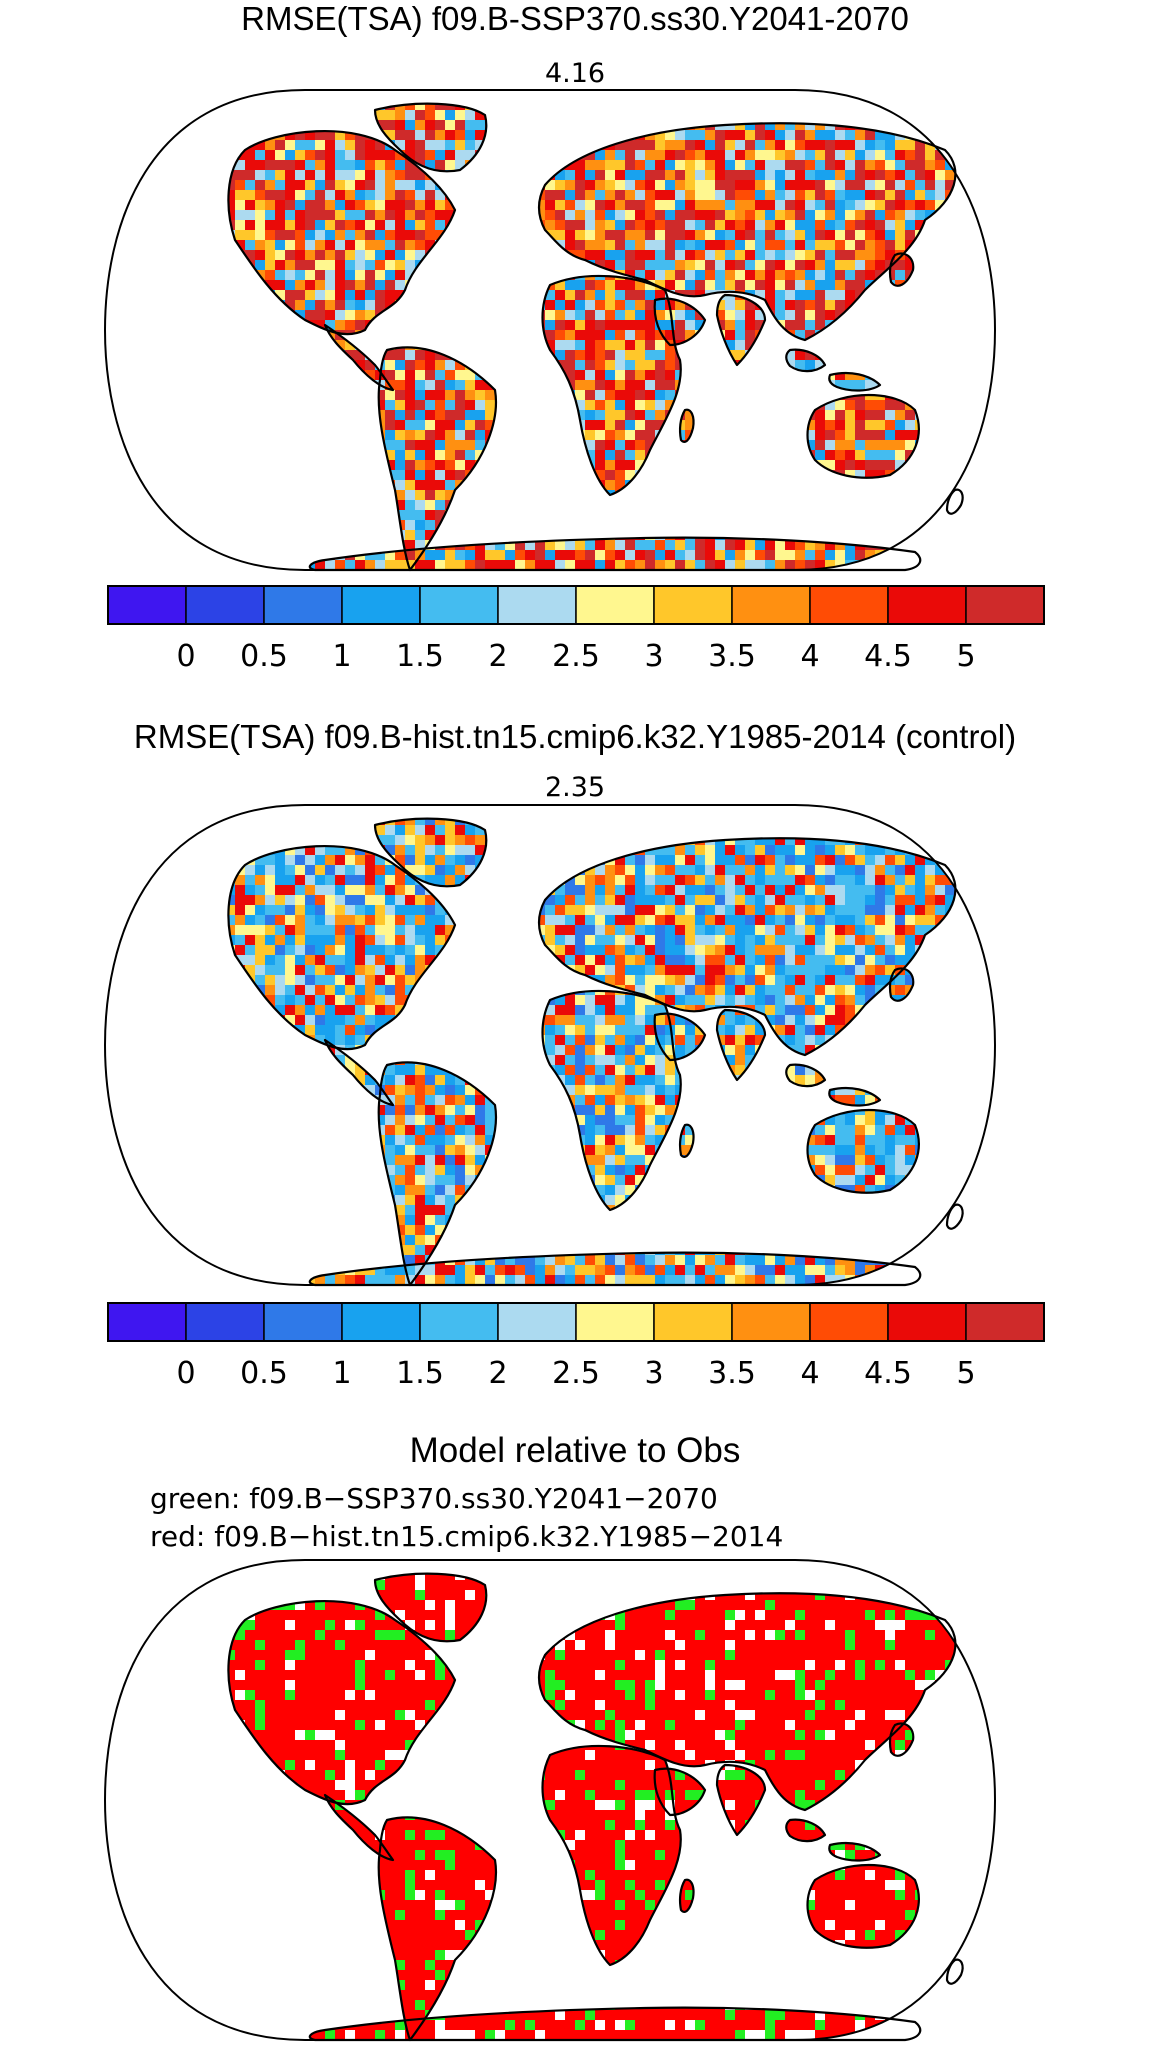  What do you see at coordinates (575, 18) in the screenshot?
I see `panel-title: RMSE(TSA) f09.B-SSP370.ss30.Y2041-2070` at bounding box center [575, 18].